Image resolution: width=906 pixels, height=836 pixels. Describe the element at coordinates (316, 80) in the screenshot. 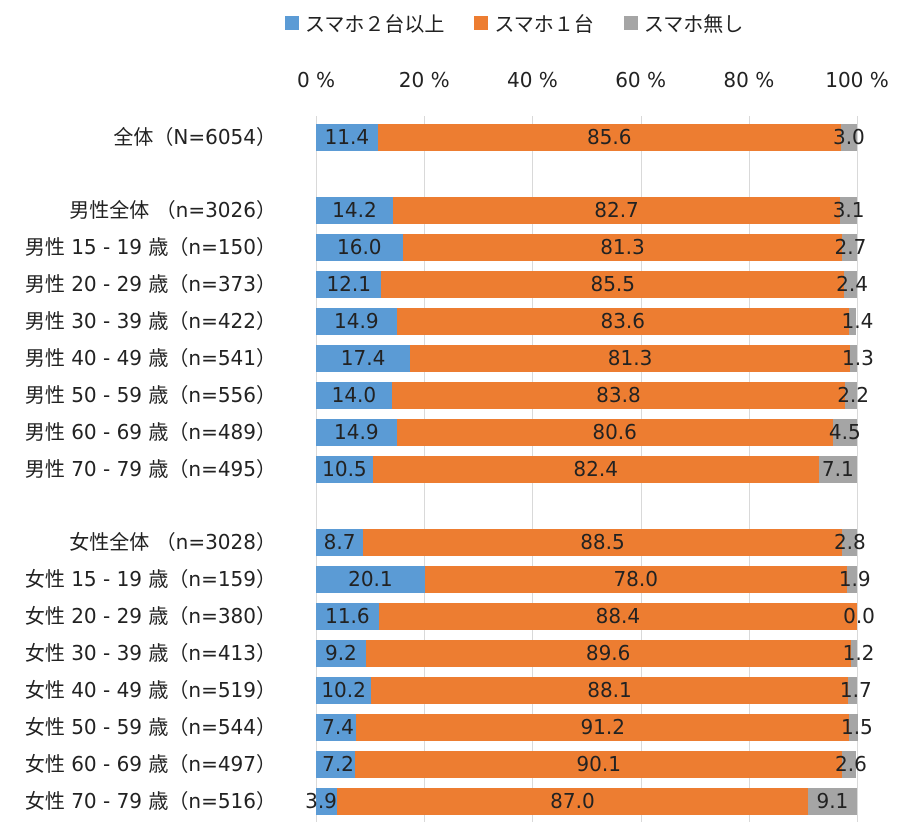

I see `x-tick-label: 0 %` at that location.